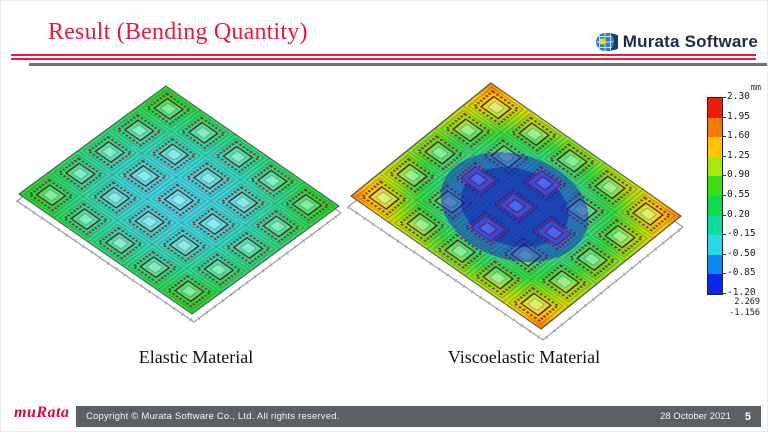  Describe the element at coordinates (42, 412) in the screenshot. I see `murata-footer-logo: muRata` at that location.